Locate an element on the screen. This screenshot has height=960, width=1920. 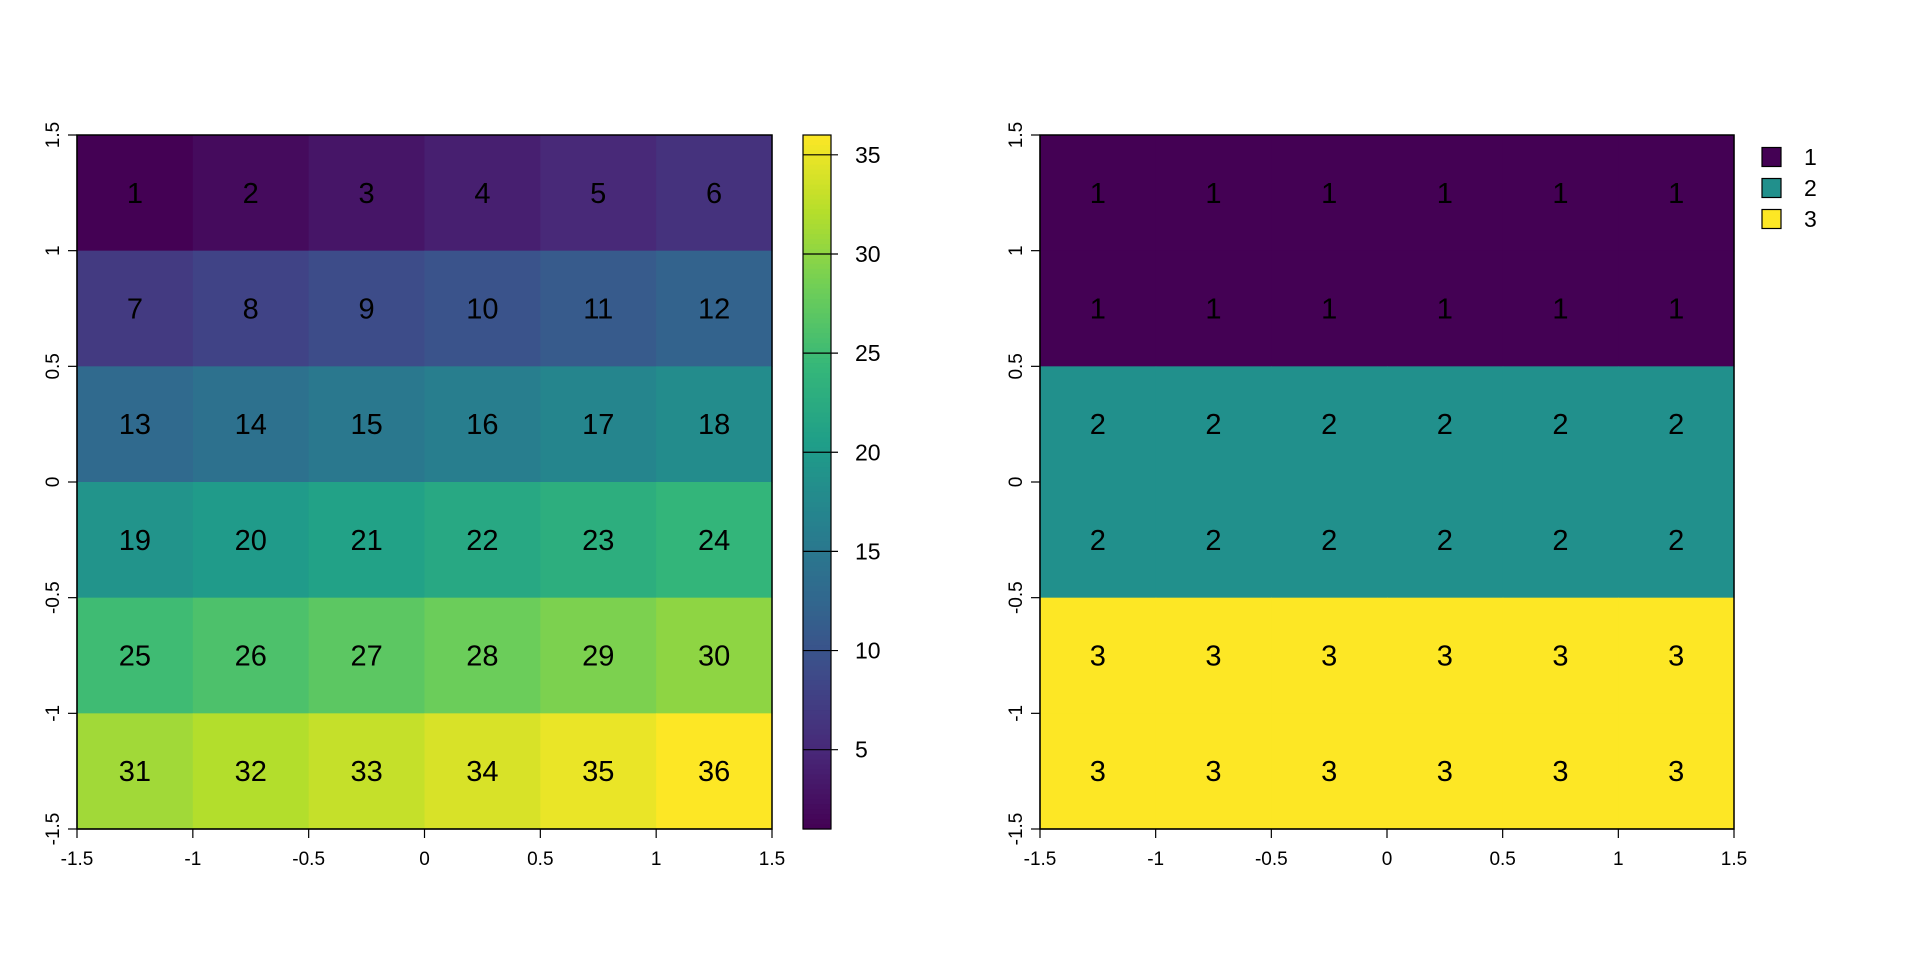
x-tick-label: 0 is located at coordinates (424, 859).